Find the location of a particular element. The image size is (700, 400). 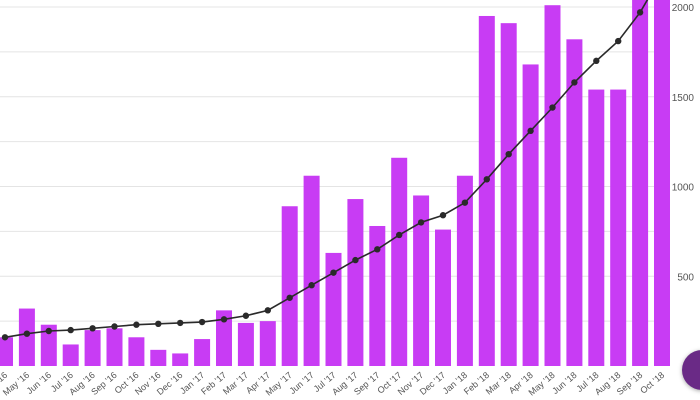

x-tick-label: Jun '16 is located at coordinates (39, 383).